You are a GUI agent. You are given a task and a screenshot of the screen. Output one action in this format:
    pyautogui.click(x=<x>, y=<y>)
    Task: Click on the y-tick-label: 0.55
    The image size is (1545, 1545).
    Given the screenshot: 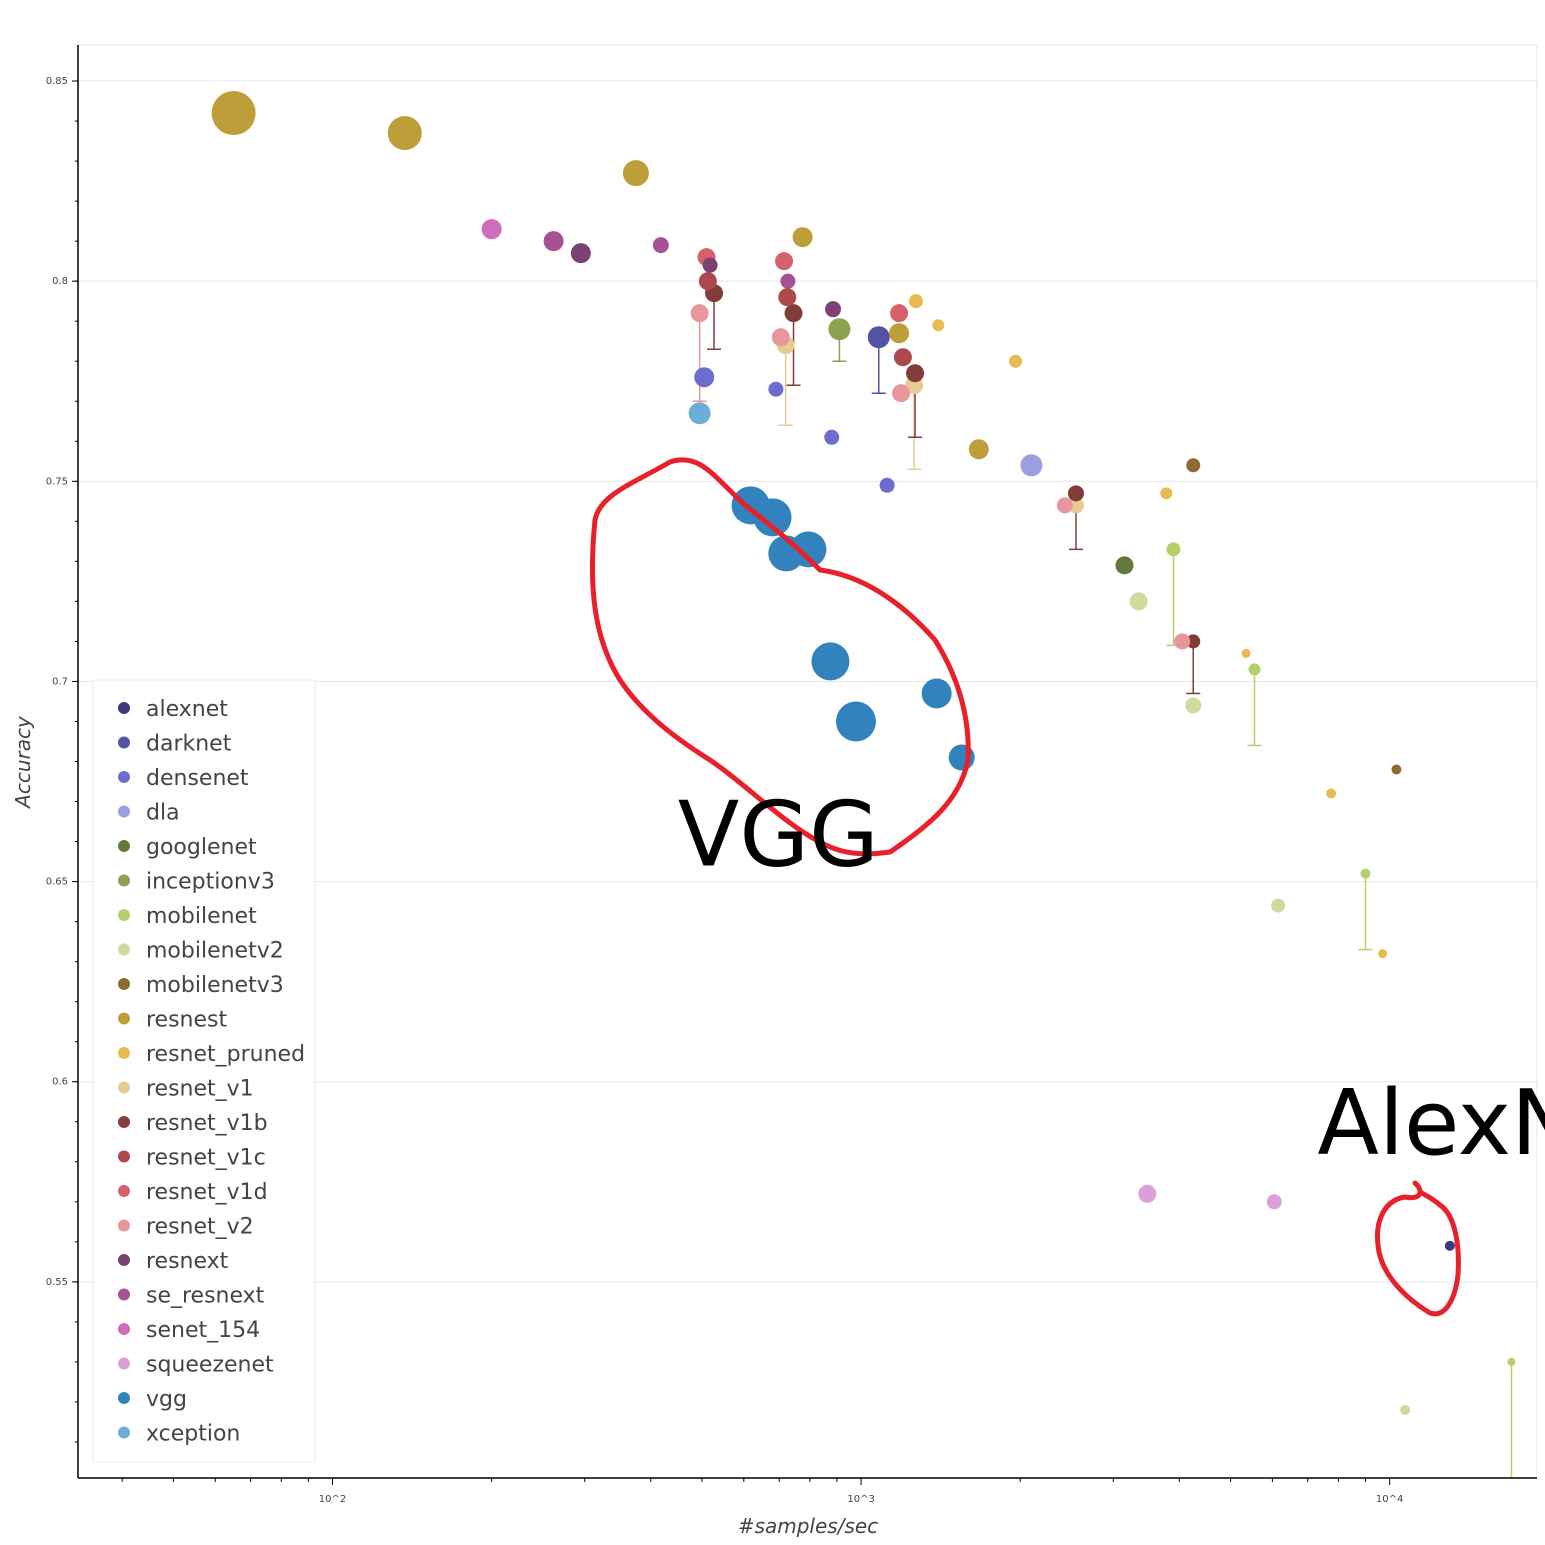 What is the action you would take?
    pyautogui.click(x=57, y=1282)
    